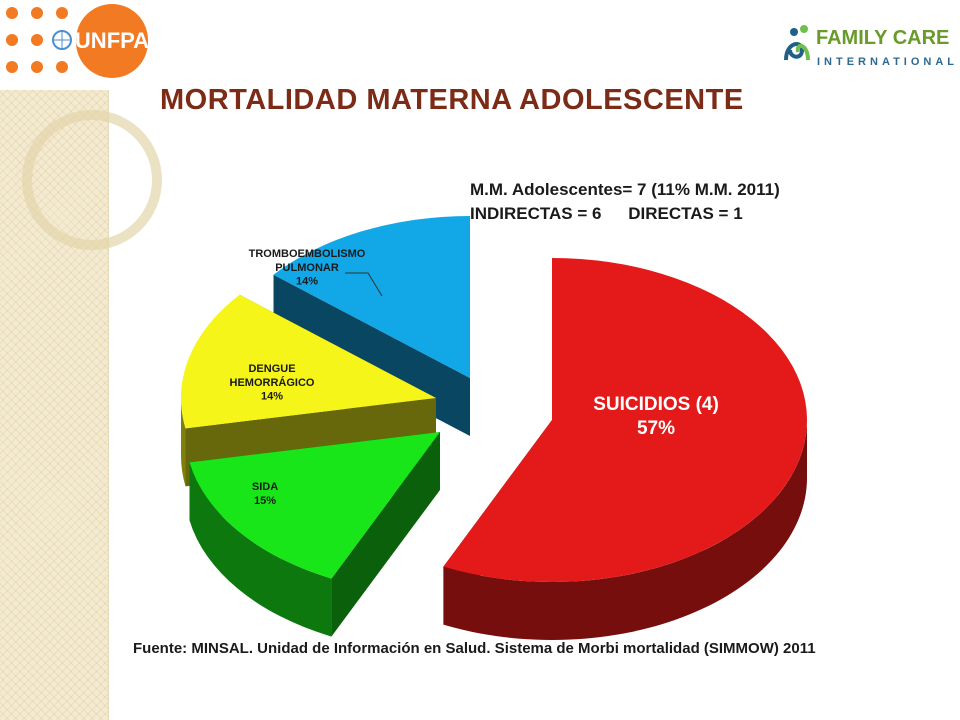 Image resolution: width=960 pixels, height=720 pixels. I want to click on unfpa-logo: UNFPA, so click(77, 41).